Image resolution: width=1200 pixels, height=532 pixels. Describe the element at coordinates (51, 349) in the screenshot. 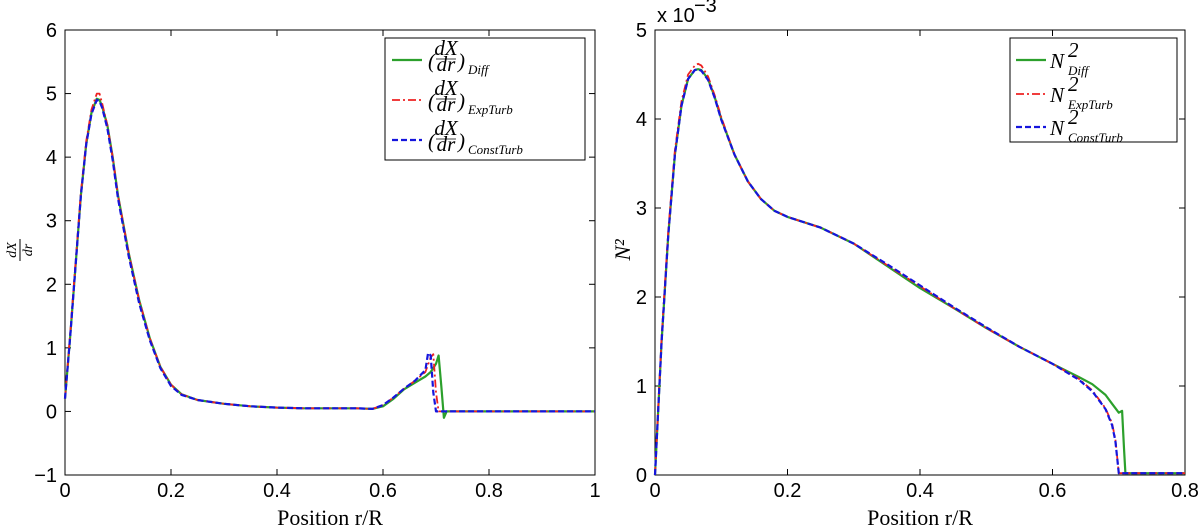

I see `left-y-tick-label: 1` at that location.